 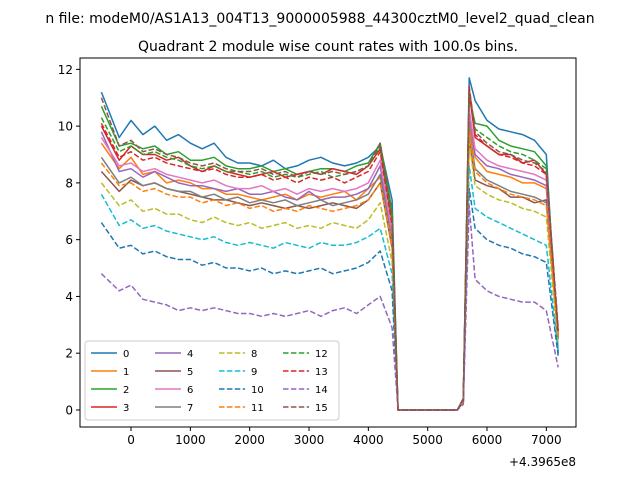 What do you see at coordinates (257, 408) in the screenshot?
I see `legend-label-11: 11` at bounding box center [257, 408].